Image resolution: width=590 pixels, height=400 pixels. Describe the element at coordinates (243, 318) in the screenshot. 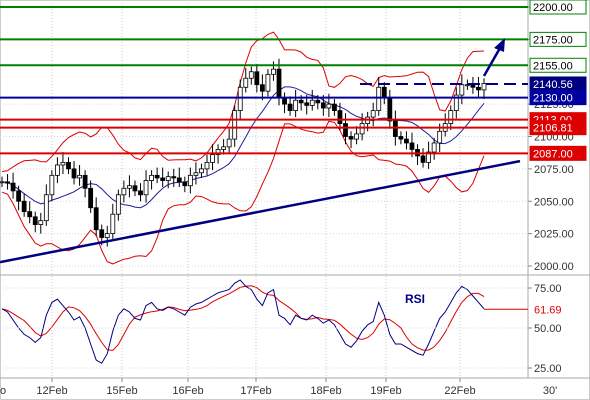

I see `rsi-signal-line` at that location.